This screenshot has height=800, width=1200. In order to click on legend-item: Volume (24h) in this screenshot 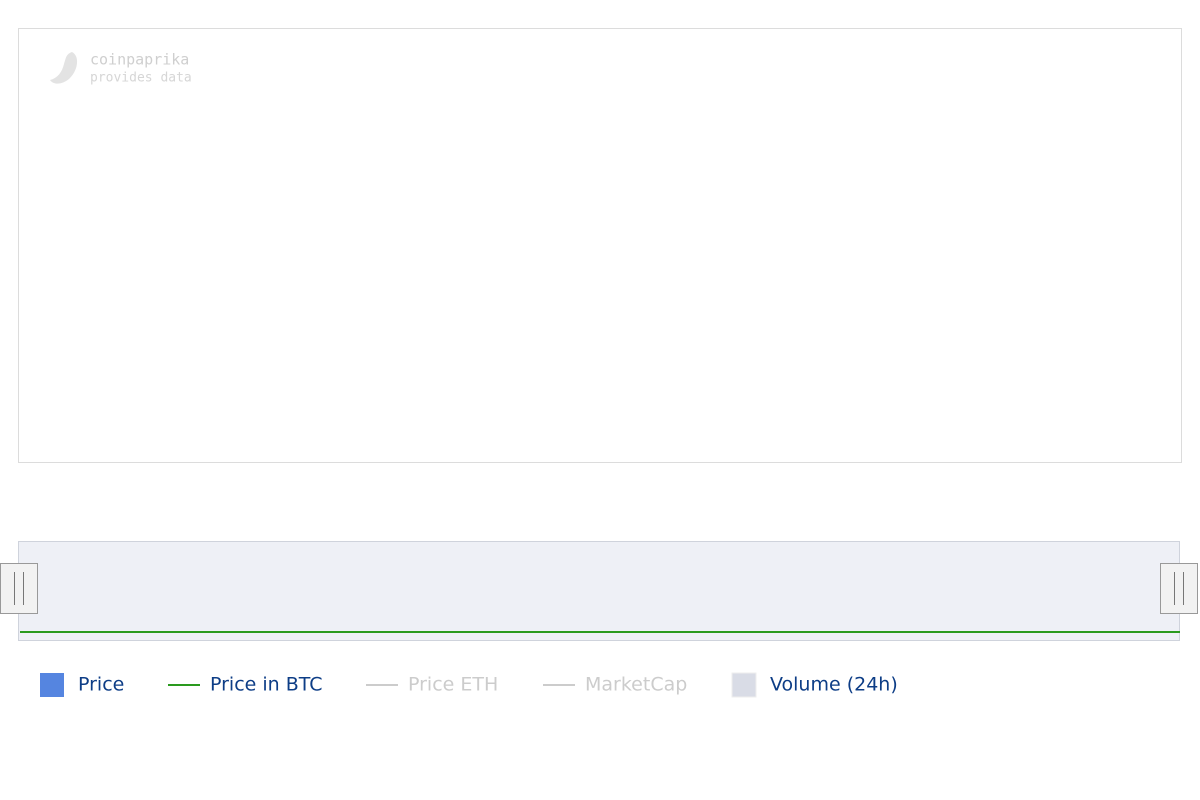, I will do `click(814, 685)`.